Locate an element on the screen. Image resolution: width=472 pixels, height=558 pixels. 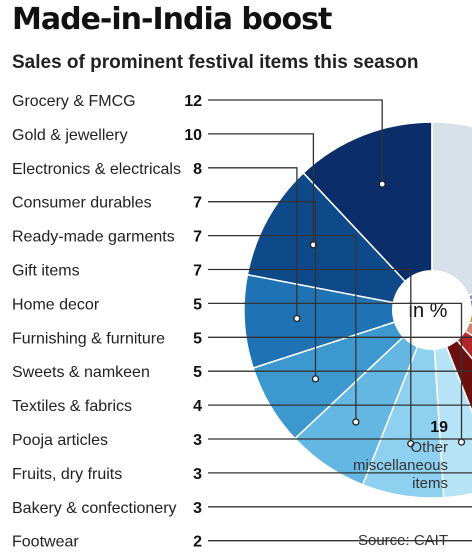
value-label-5: 7 is located at coordinates (197, 237).